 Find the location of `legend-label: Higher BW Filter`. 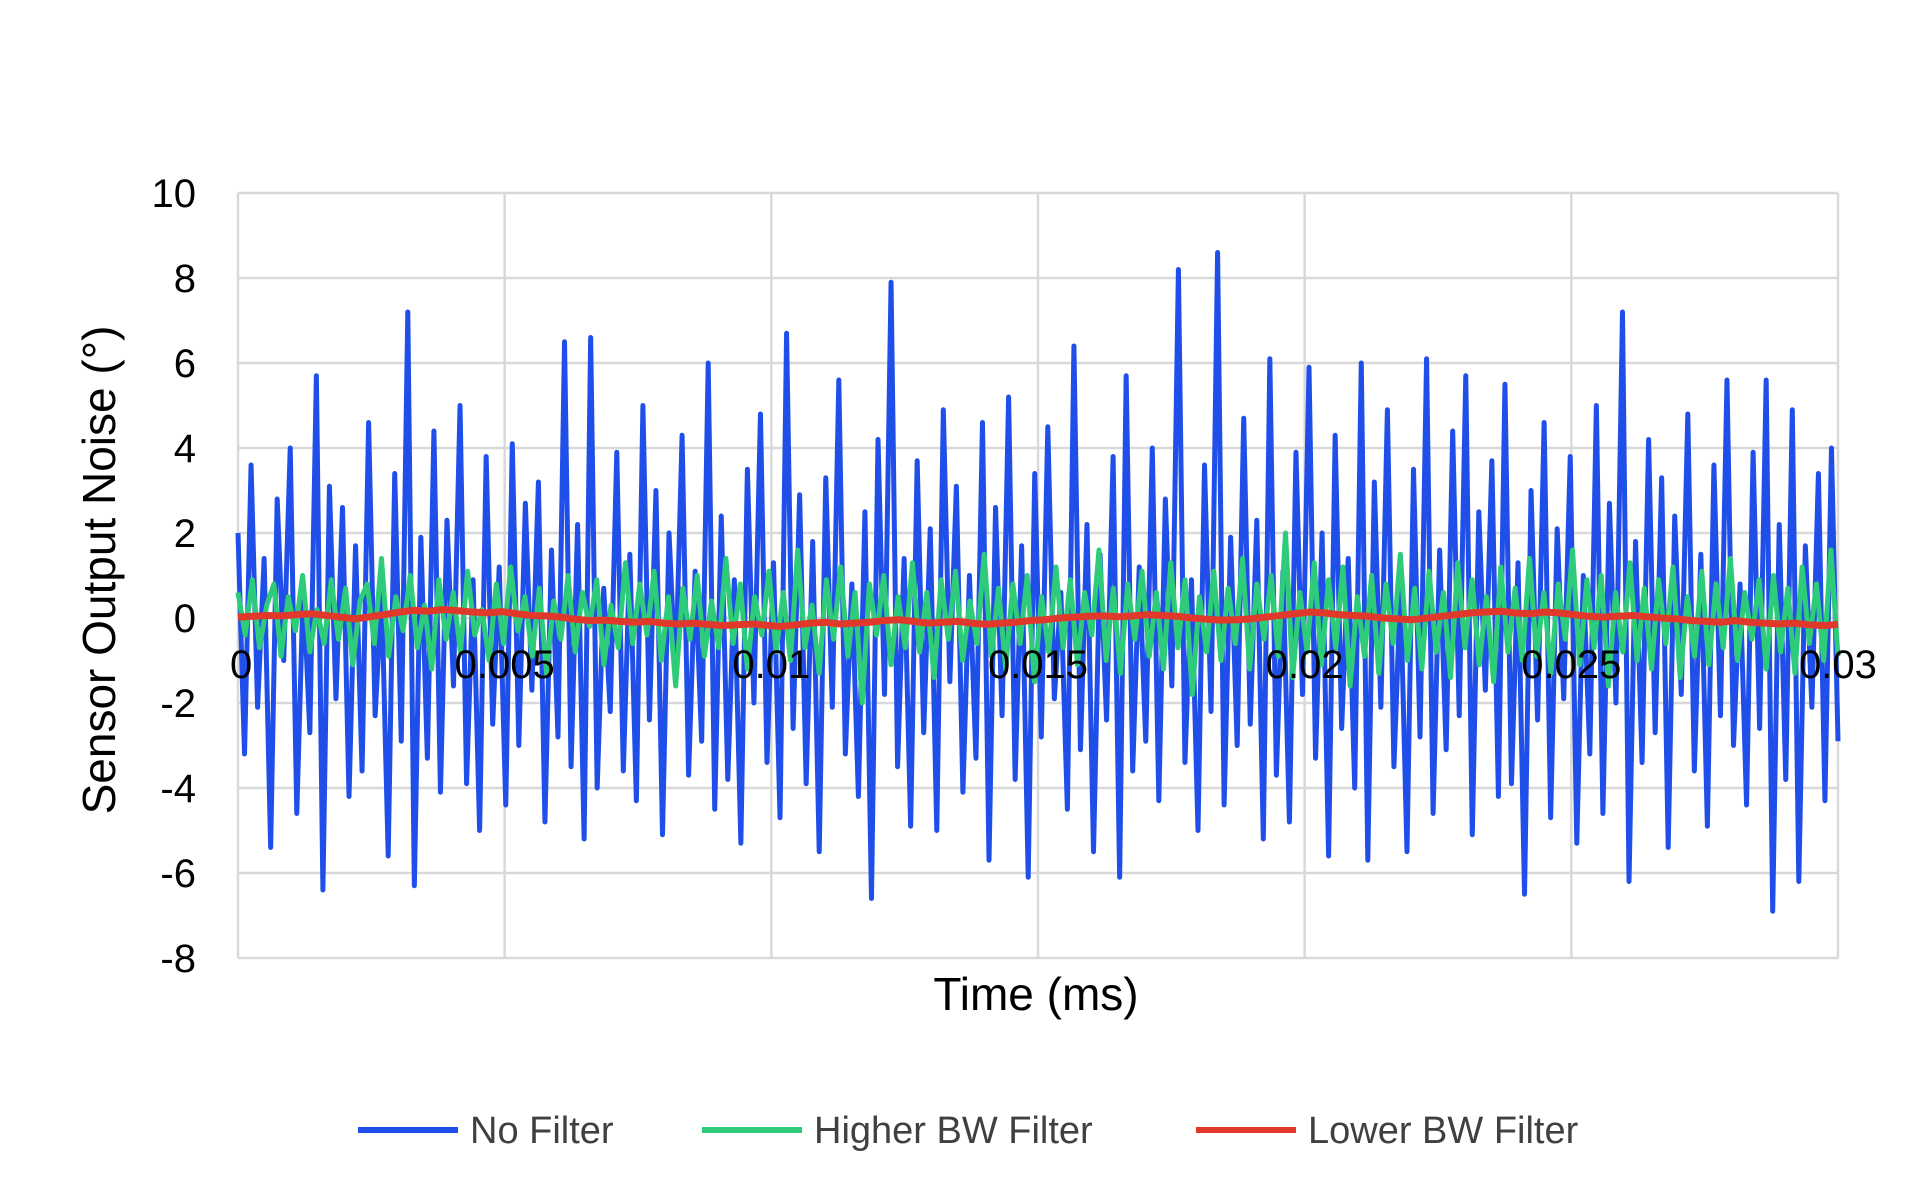

legend-label: Higher BW Filter is located at coordinates (953, 1131).